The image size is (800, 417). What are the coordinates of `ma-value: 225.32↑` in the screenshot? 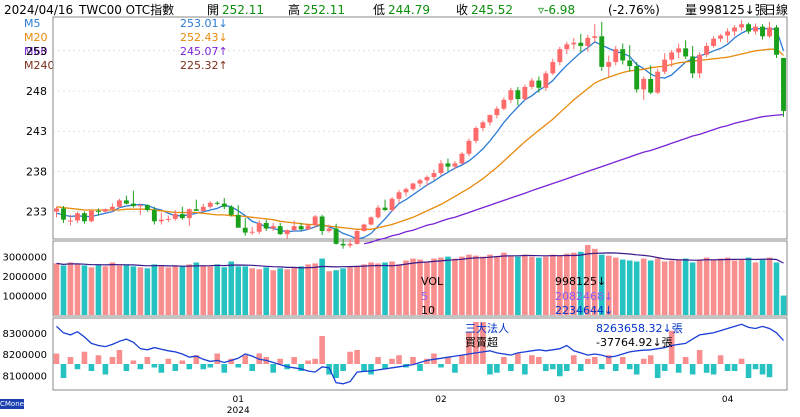 It's located at (204, 65).